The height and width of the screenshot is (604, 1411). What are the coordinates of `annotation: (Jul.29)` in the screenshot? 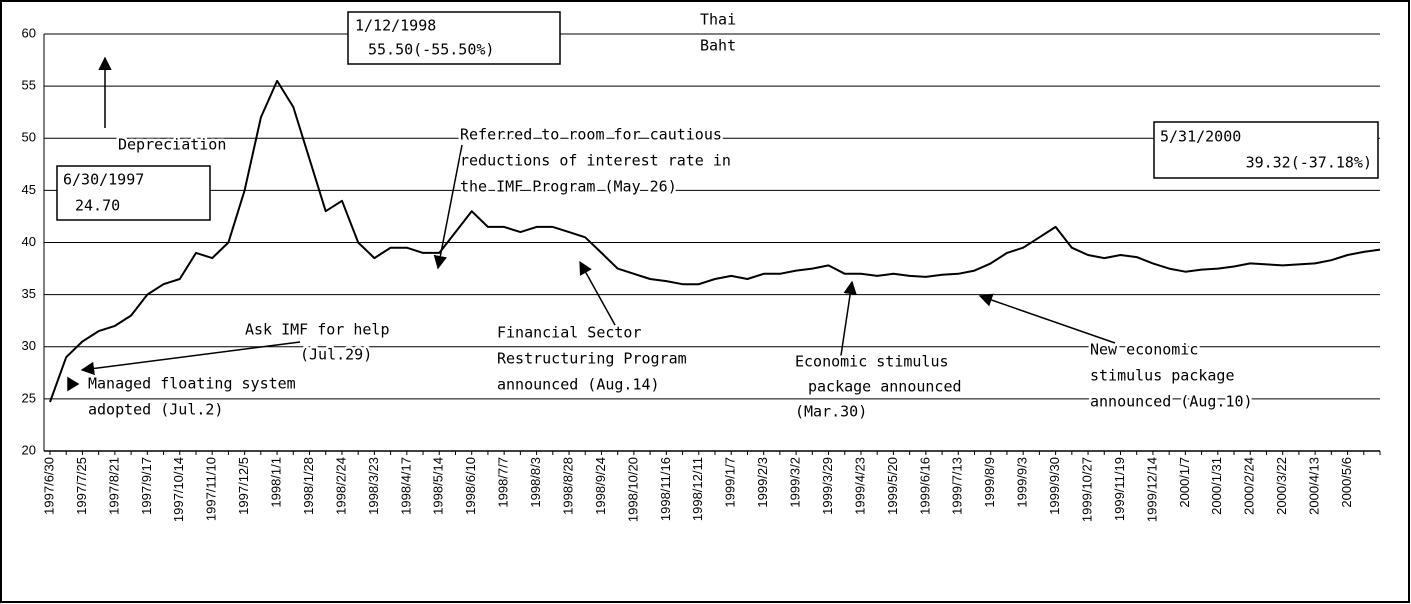 It's located at (336, 355).